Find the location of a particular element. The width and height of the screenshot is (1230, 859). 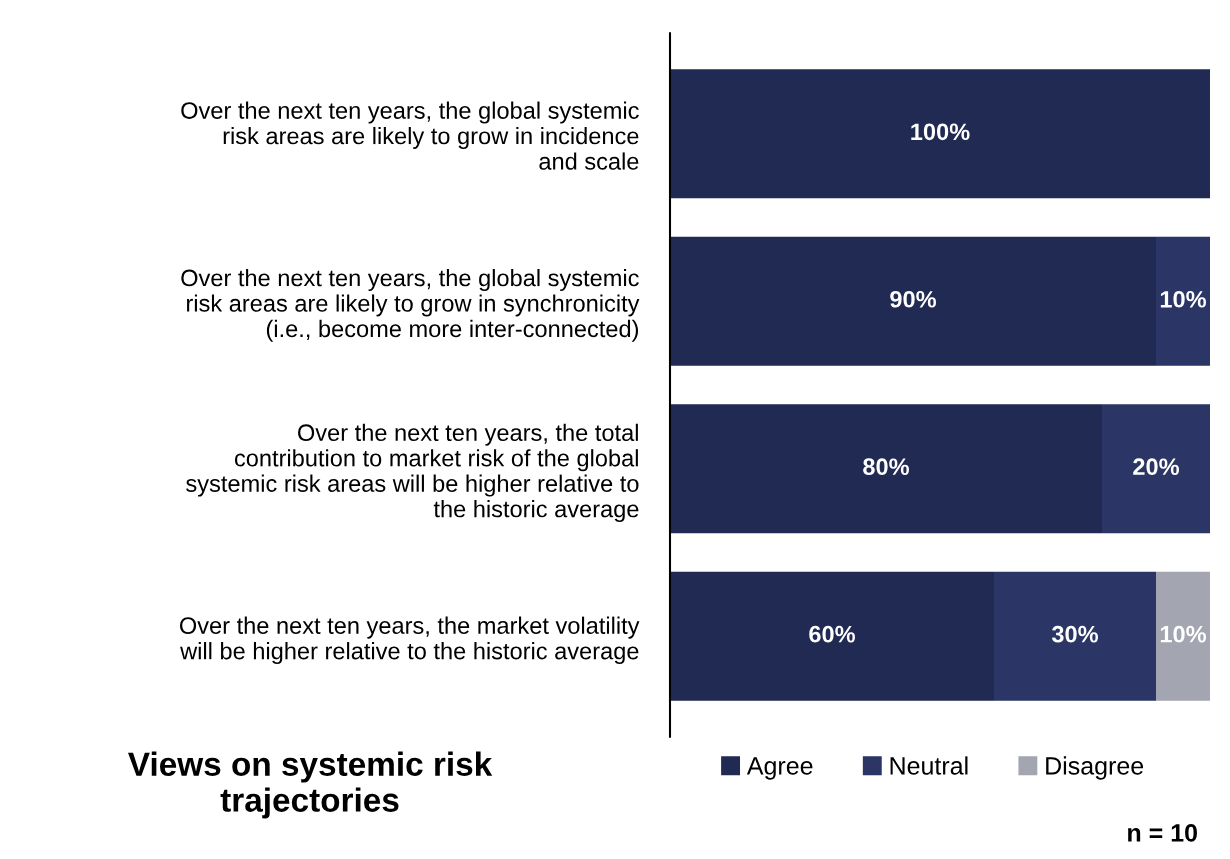

data-label: 100% is located at coordinates (940, 132).